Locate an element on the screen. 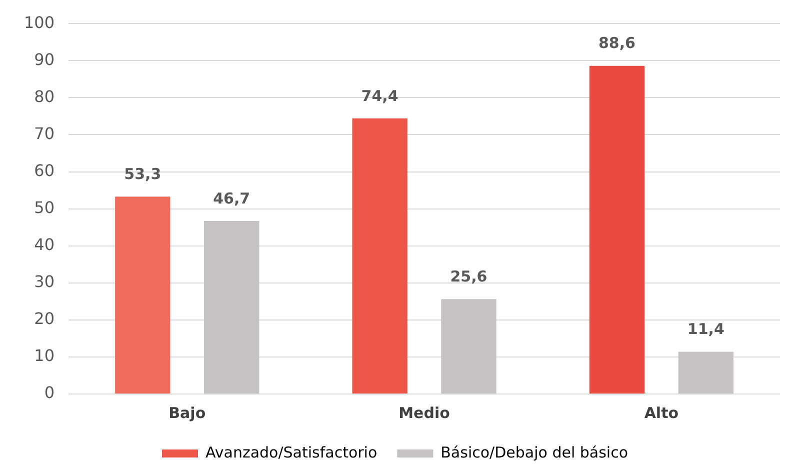 This screenshot has height=471, width=790. x-tick-label: Bajo is located at coordinates (187, 413).